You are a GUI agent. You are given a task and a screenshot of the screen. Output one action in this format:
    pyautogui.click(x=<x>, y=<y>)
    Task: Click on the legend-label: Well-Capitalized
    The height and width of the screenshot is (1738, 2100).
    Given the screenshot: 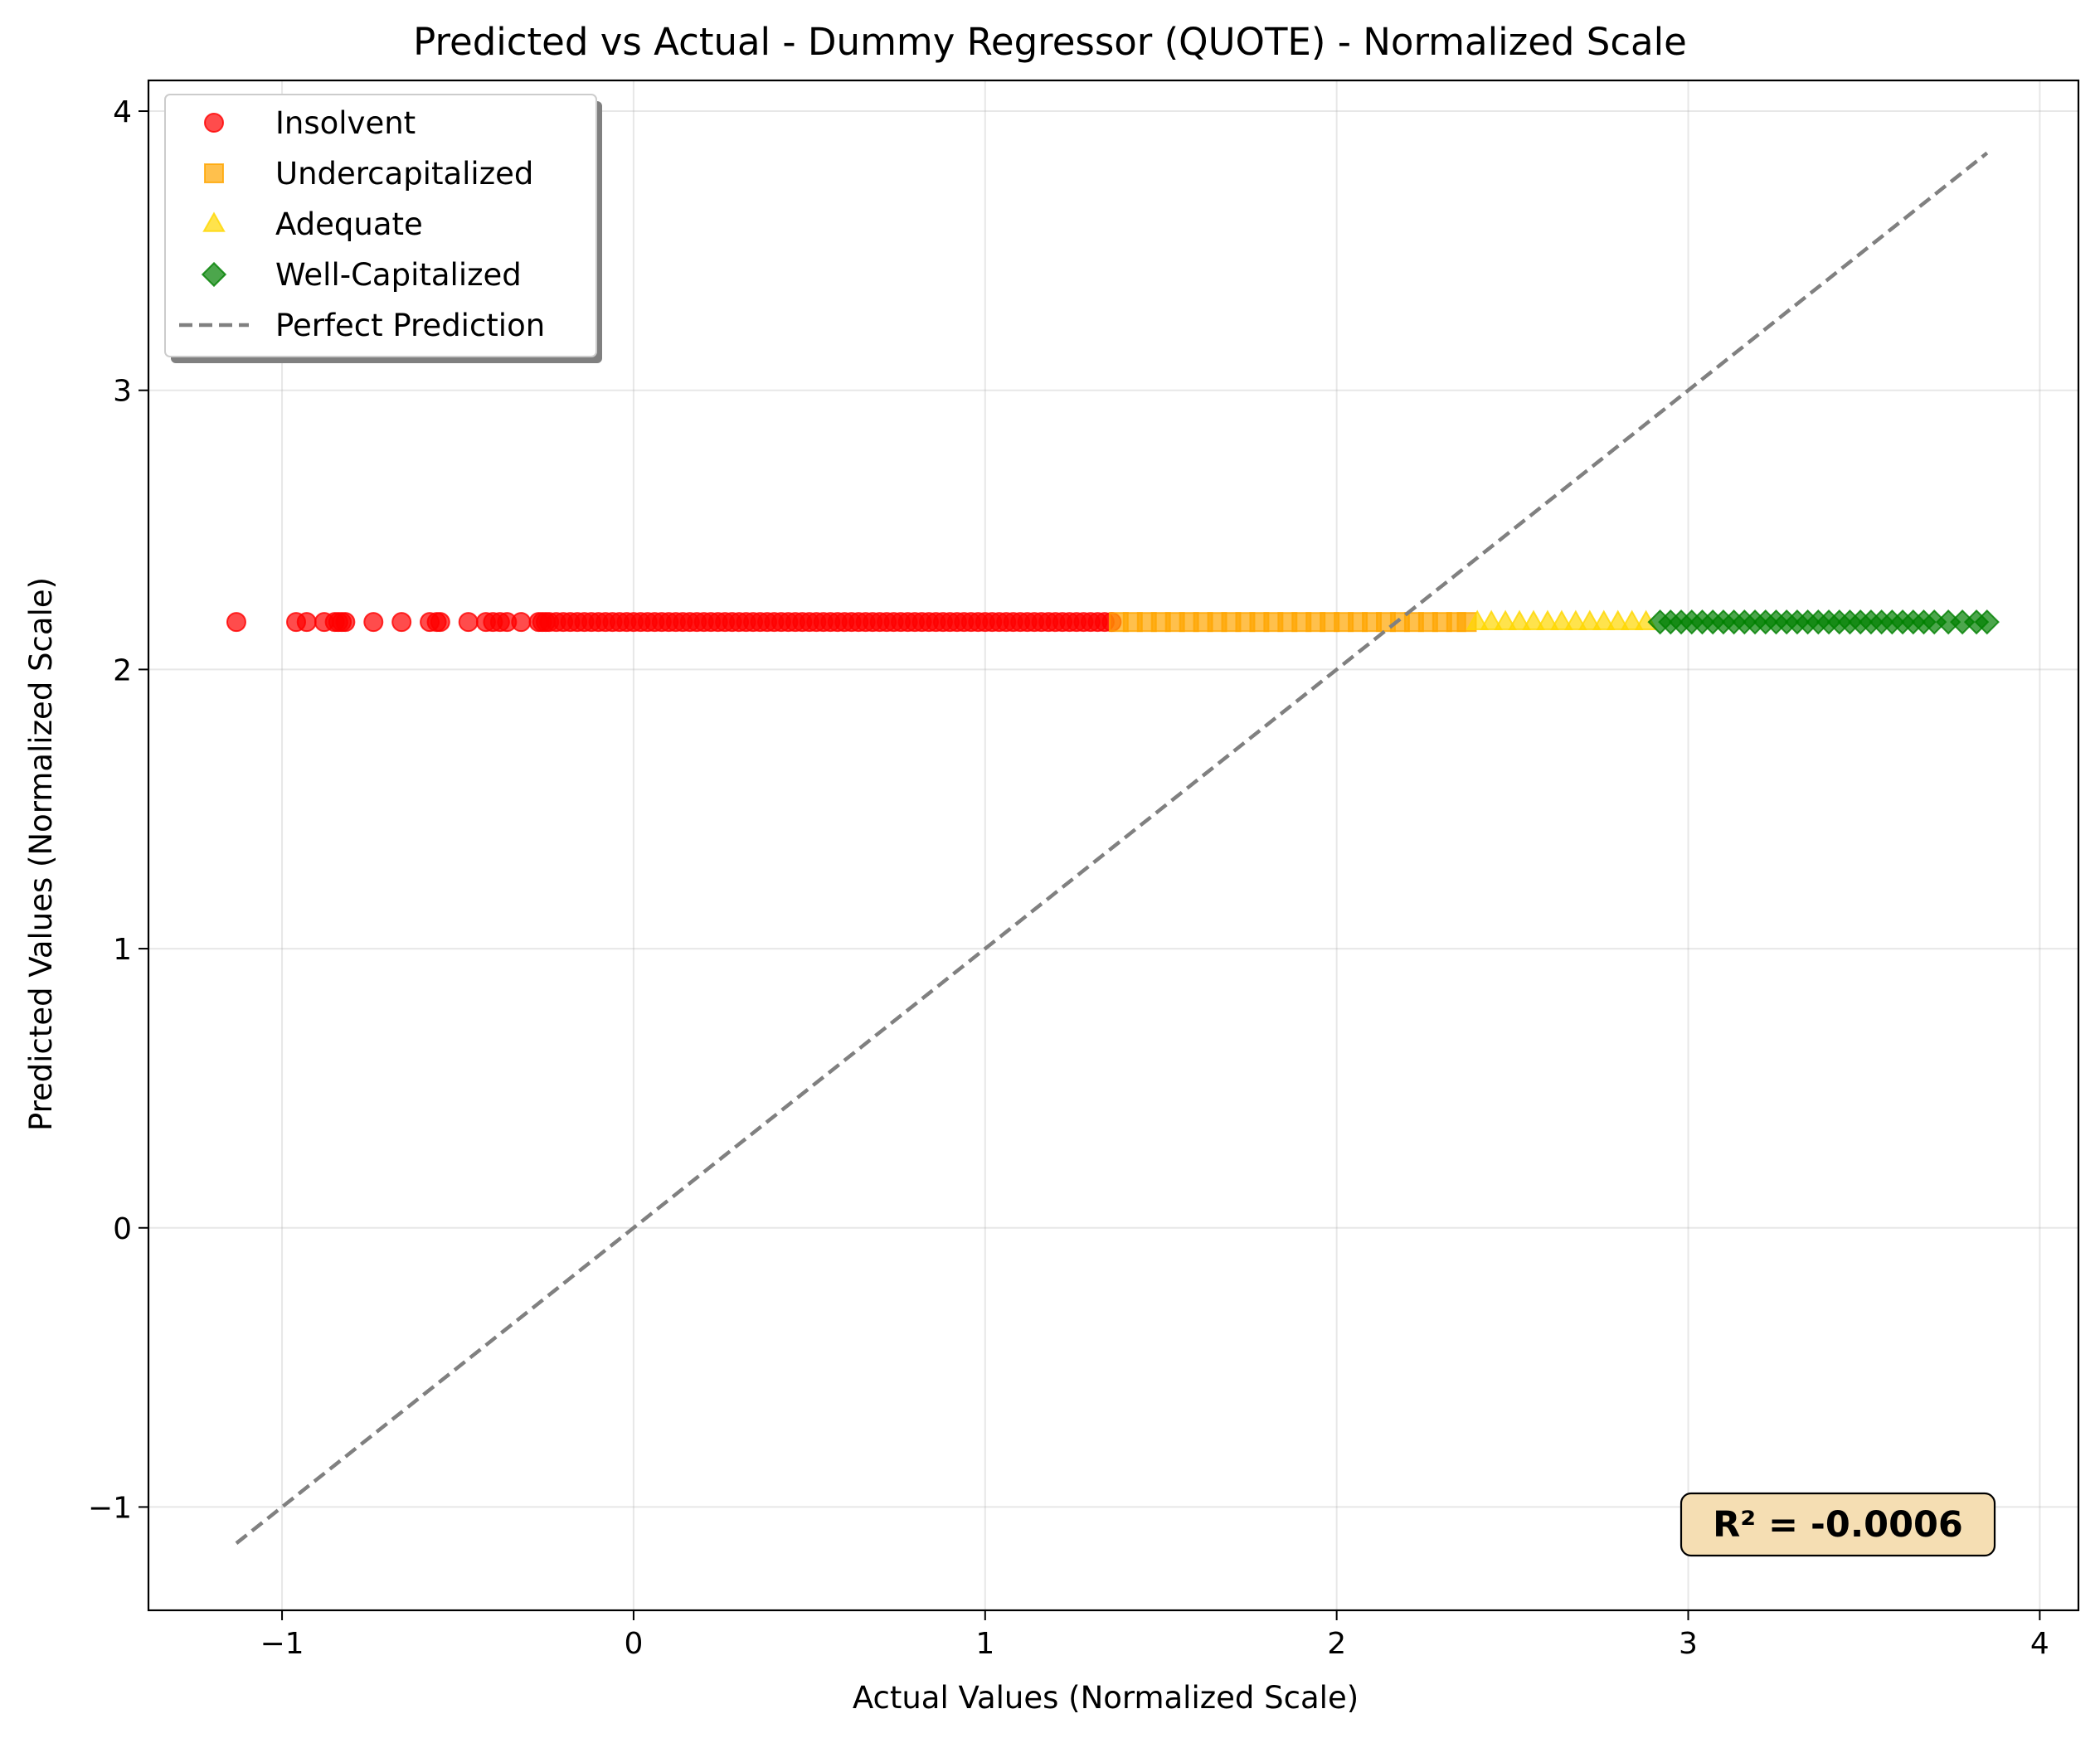 What is the action you would take?
    pyautogui.click(x=399, y=275)
    